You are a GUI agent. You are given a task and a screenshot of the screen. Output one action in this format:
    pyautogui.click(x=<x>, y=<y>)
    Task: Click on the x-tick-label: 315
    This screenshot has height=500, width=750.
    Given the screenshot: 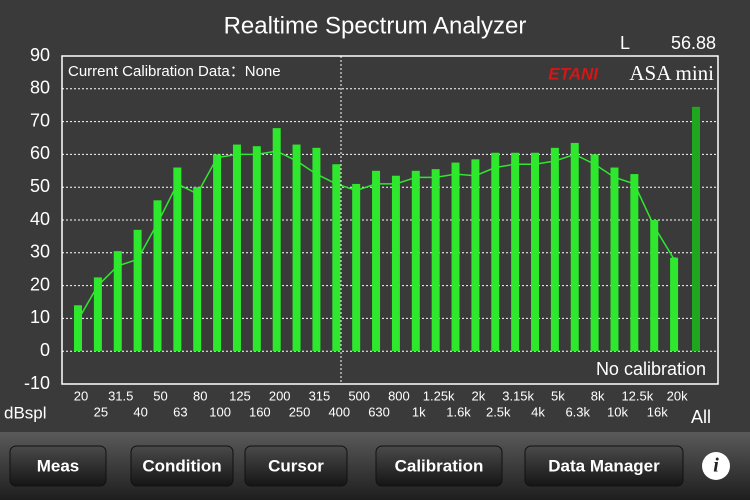 What is the action you would take?
    pyautogui.click(x=320, y=395)
    